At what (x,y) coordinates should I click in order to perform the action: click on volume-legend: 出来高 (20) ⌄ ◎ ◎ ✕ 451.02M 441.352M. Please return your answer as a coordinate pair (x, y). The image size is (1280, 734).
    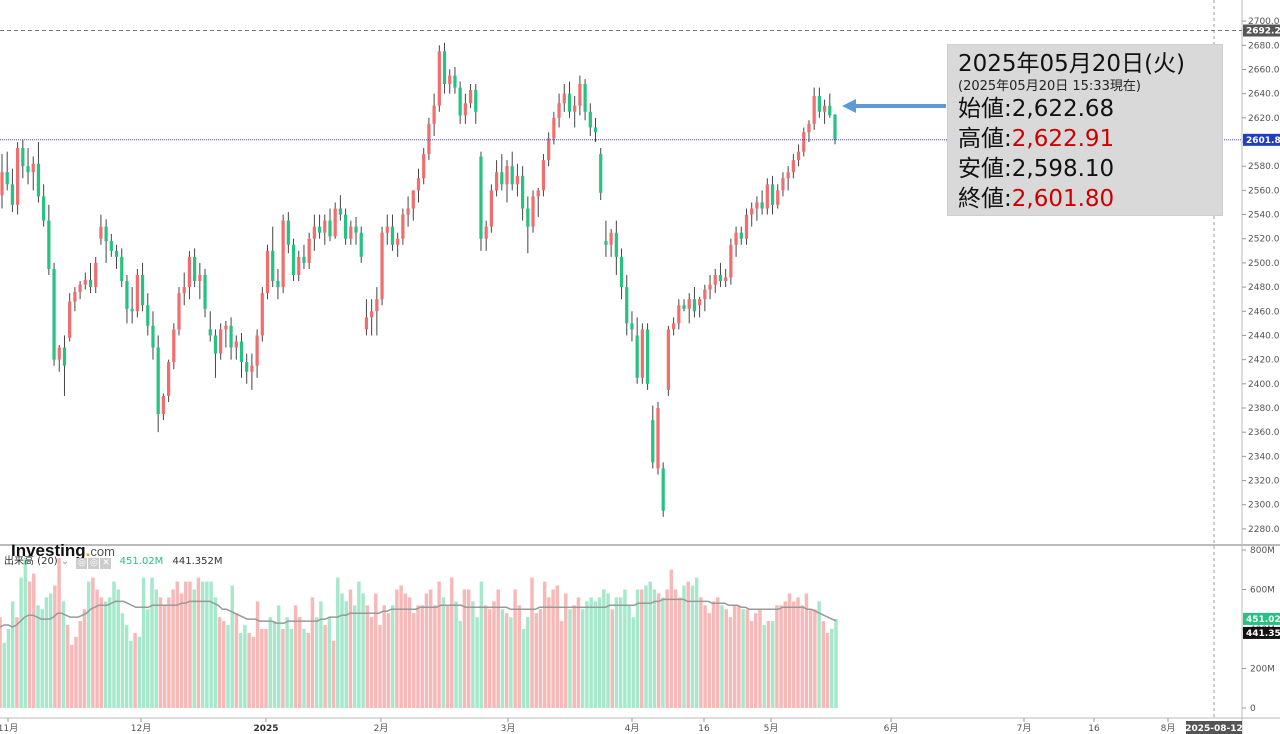
    Looking at the image, I should click on (113, 560).